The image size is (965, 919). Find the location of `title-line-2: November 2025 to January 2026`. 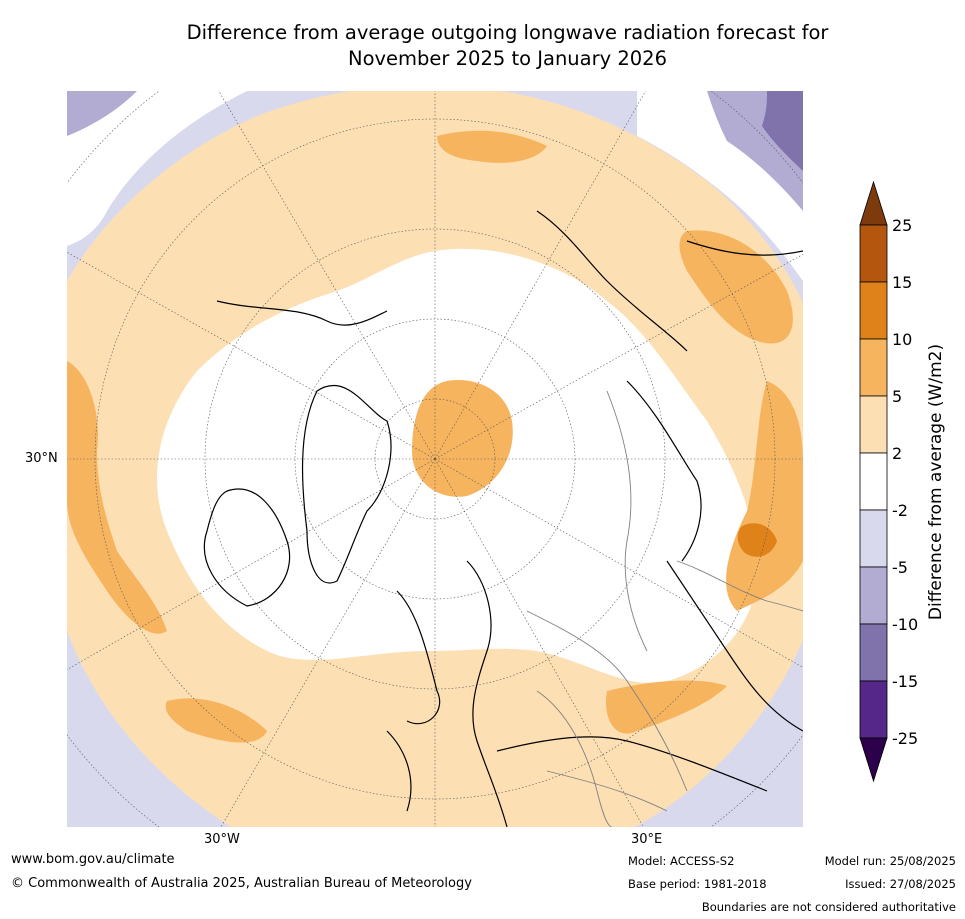

title-line-2: November 2025 to January 2026 is located at coordinates (507, 58).